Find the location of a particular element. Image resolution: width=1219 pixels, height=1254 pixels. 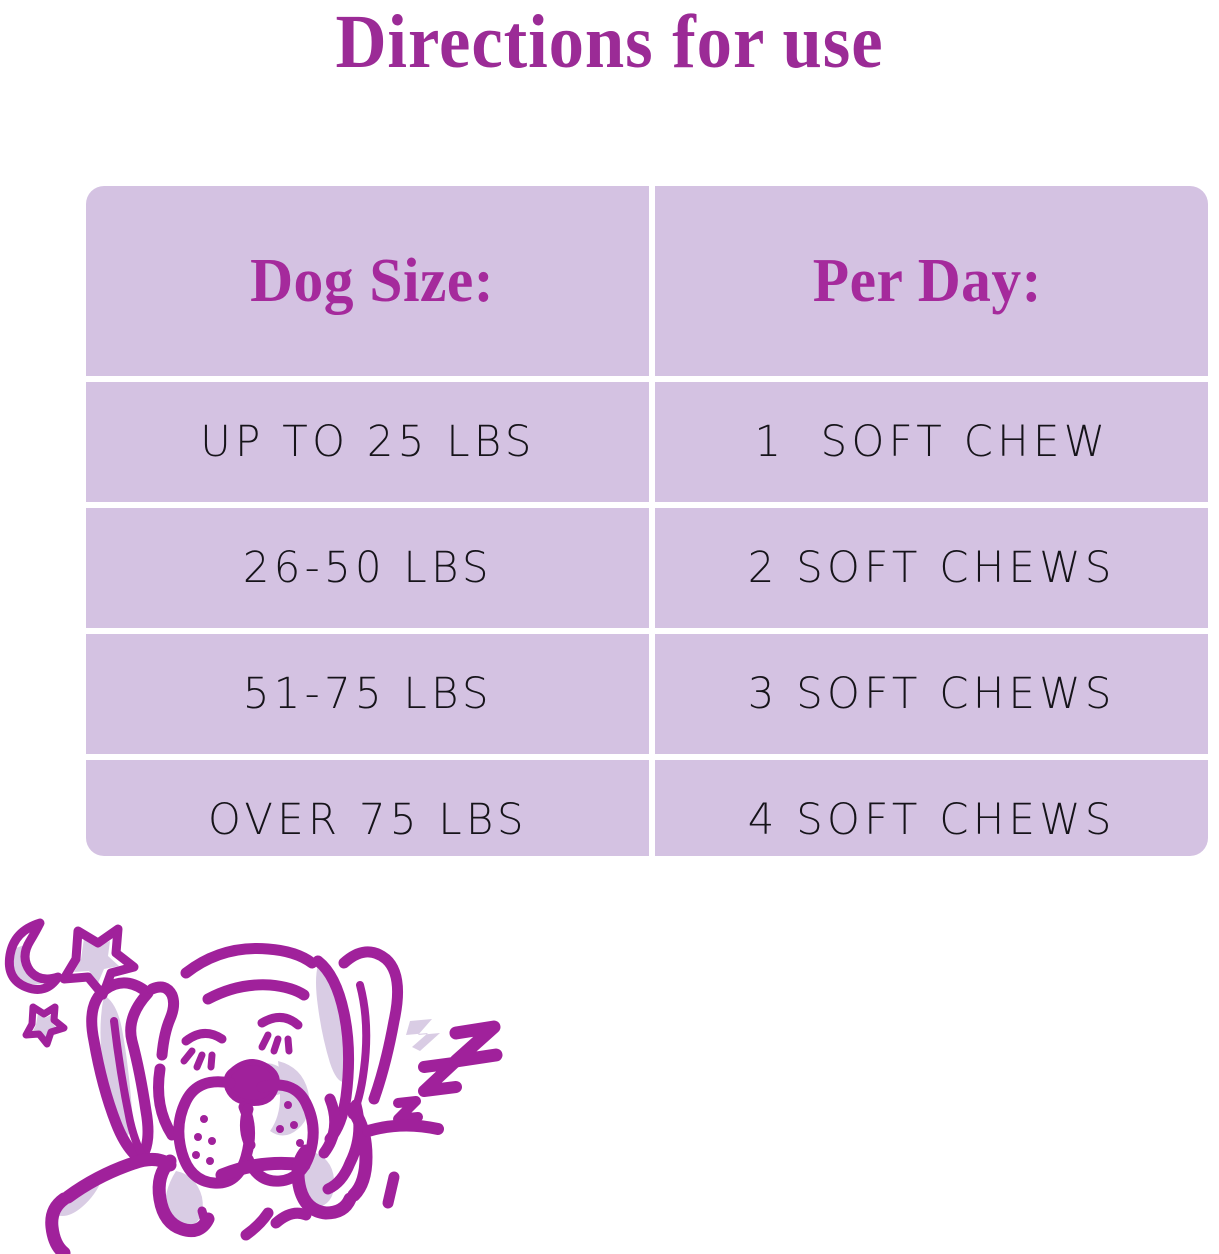

illustration-shadow-layer is located at coordinates (225, 1084).